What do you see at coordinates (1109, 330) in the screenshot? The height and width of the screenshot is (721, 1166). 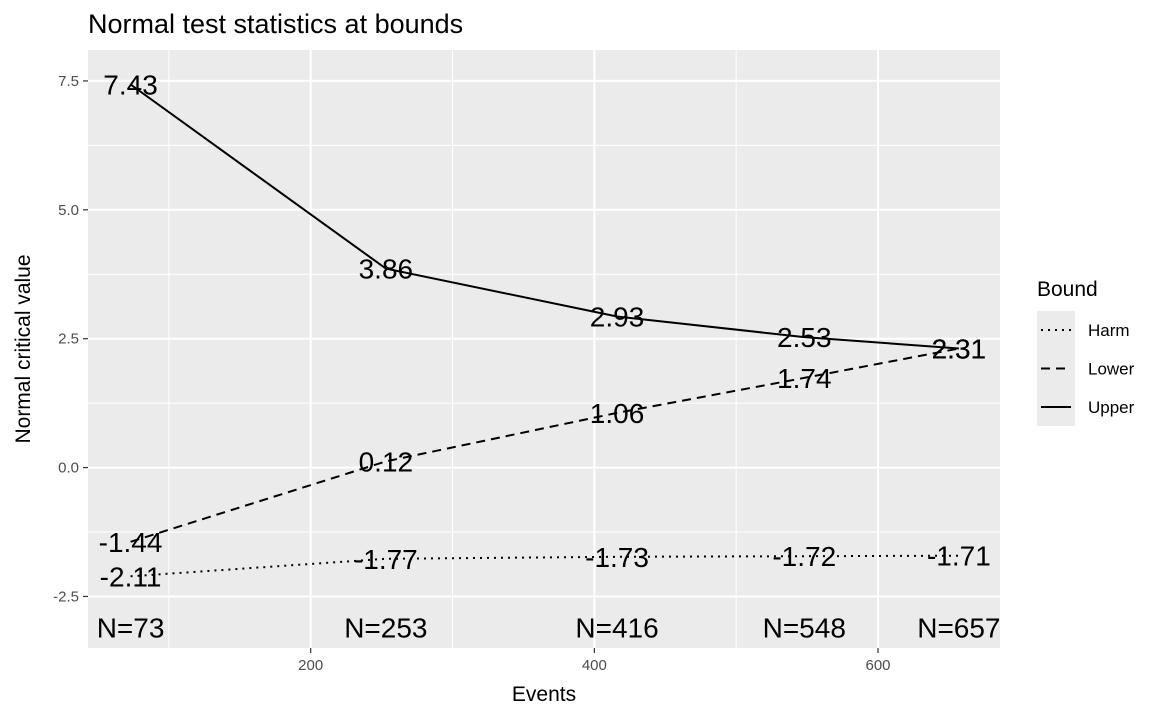 I see `legend-label-harm: Harm` at bounding box center [1109, 330].